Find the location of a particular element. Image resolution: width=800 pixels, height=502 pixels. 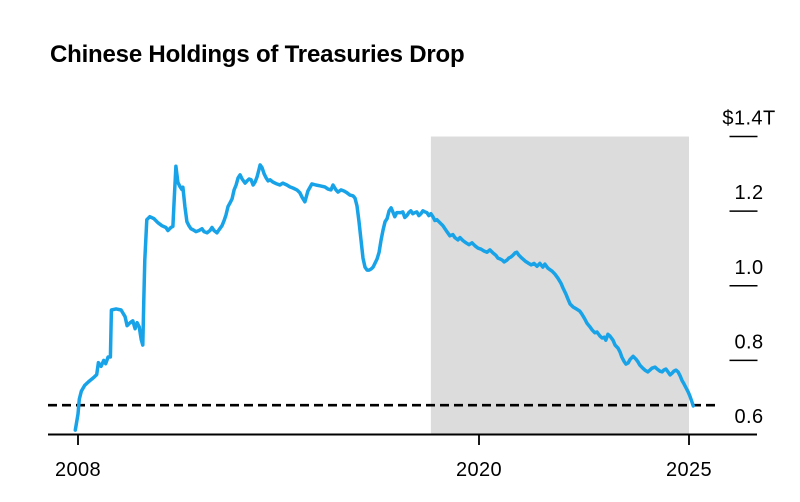

y-tick-label: 1.2 is located at coordinates (748, 193).